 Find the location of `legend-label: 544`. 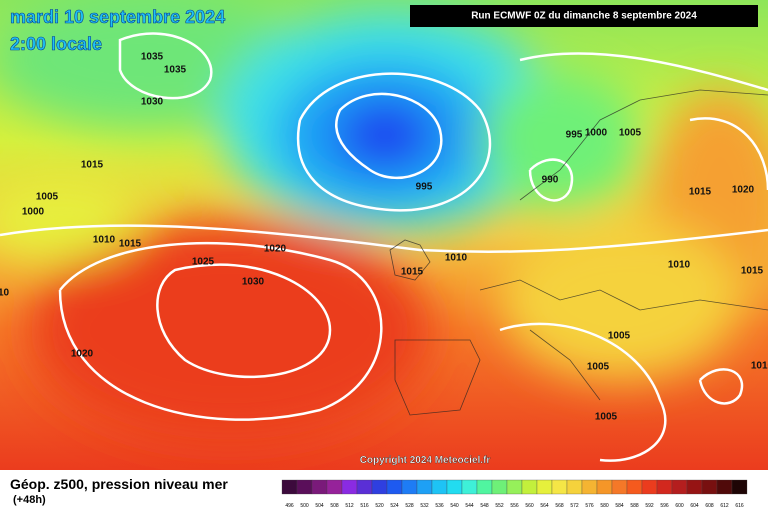

legend-label: 544 is located at coordinates (469, 506).